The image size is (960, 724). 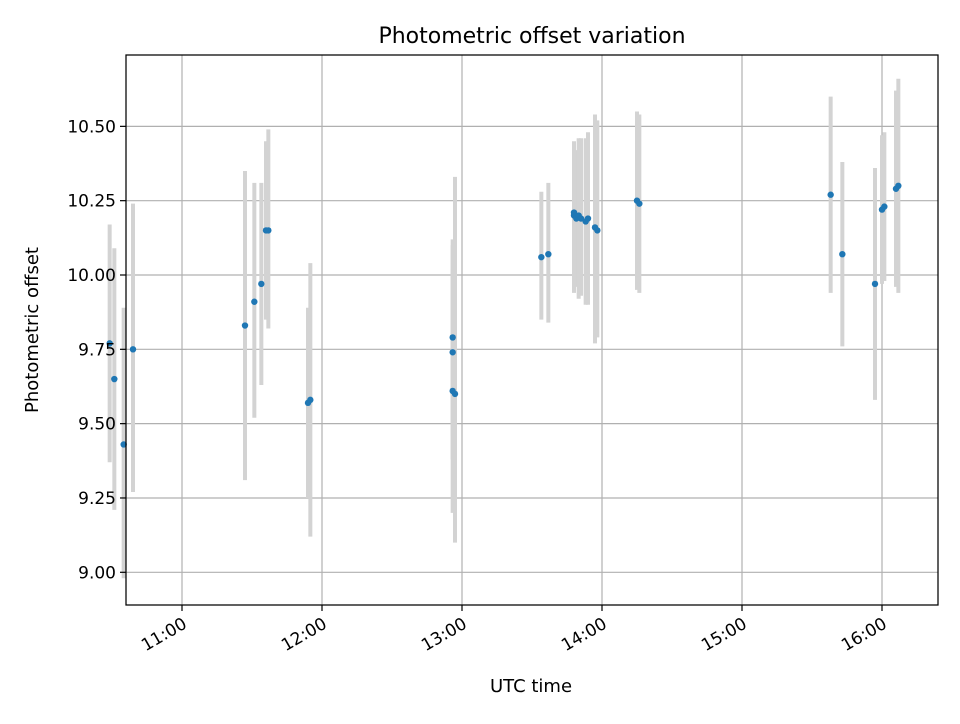 I want to click on y-tick-label: 9.75, so click(x=97, y=350).